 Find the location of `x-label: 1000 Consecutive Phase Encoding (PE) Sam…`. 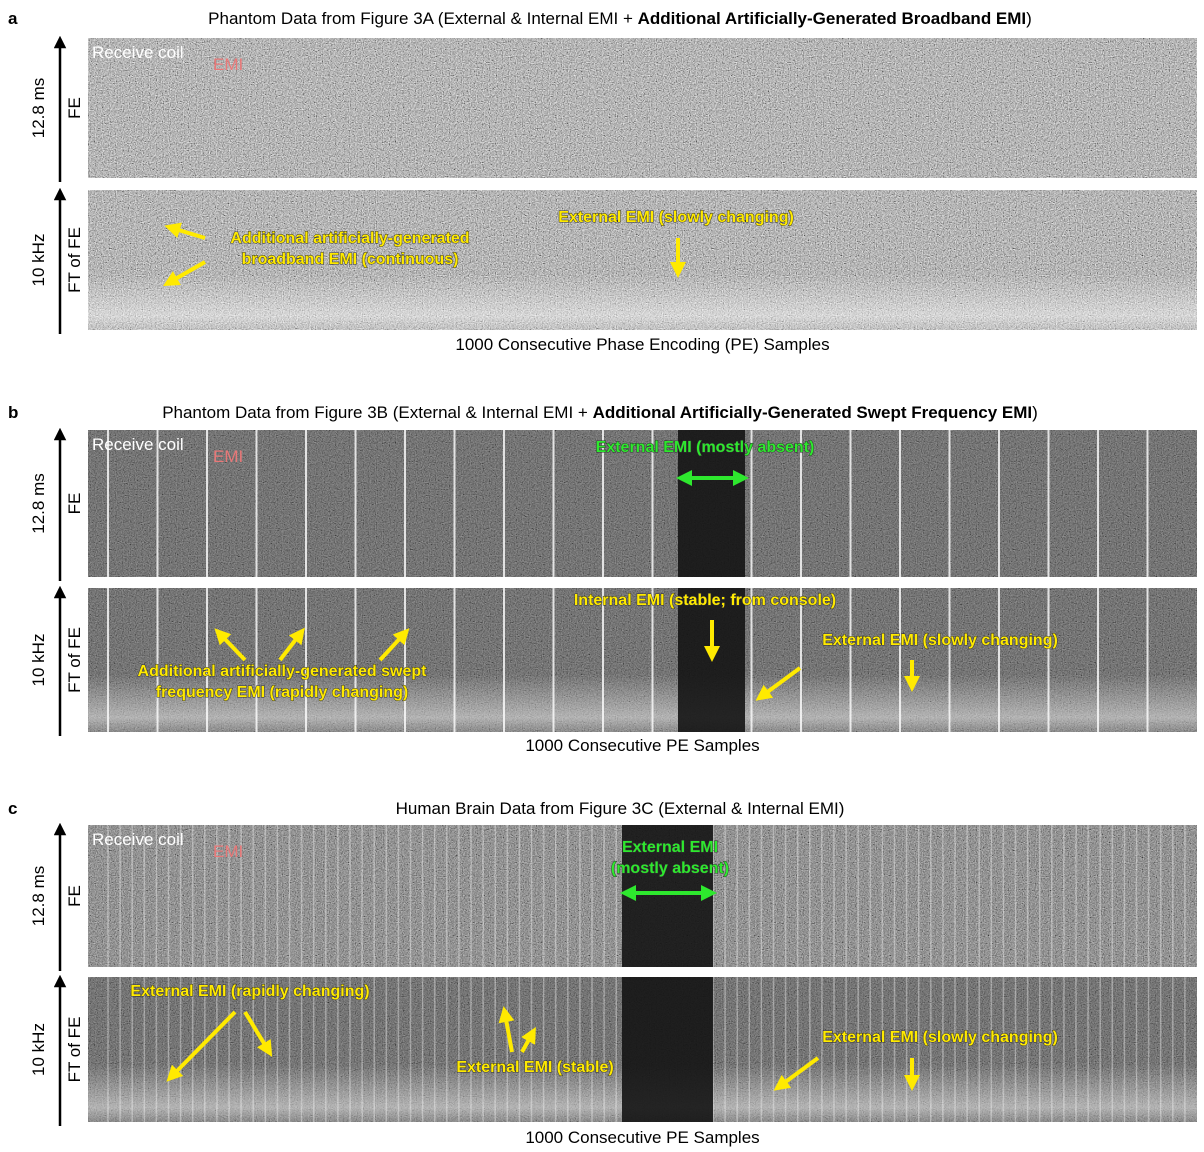

x-label: 1000 Consecutive Phase Encoding (PE) Sam… is located at coordinates (642, 344).